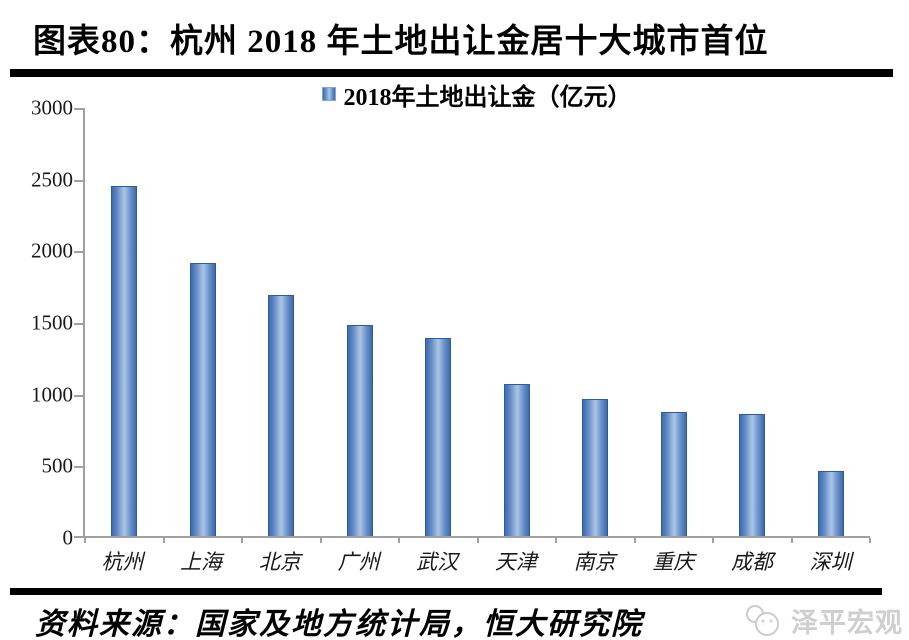 The width and height of the screenshot is (909, 640). I want to click on watermark: 泽平宏观, so click(824, 620).